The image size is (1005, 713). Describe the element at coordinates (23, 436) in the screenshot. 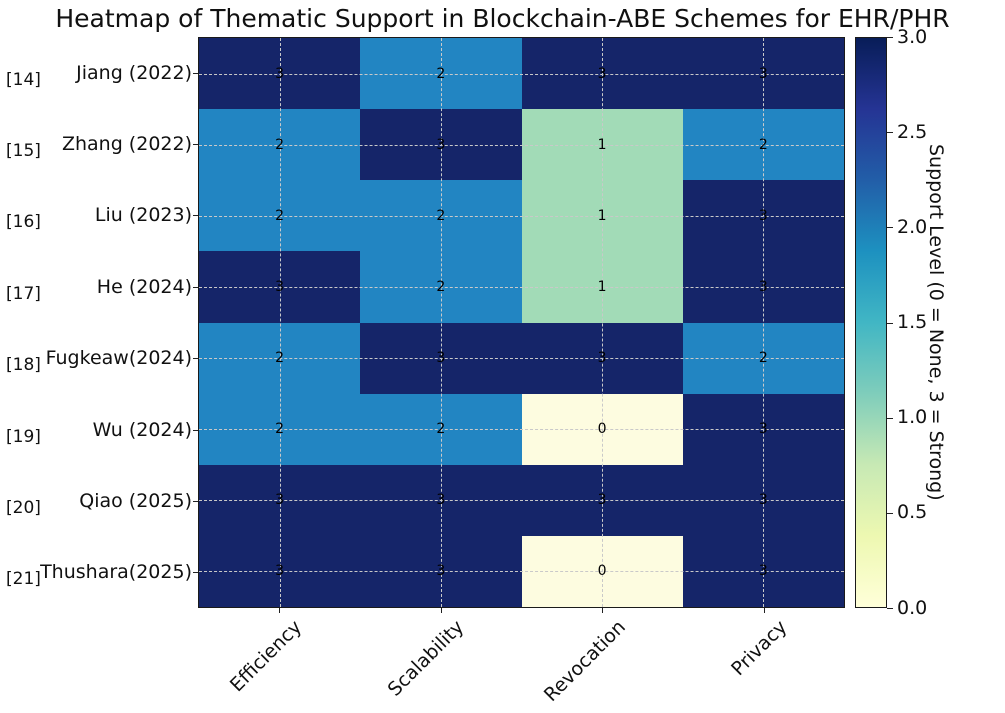

I see `row-ref: [19]` at that location.